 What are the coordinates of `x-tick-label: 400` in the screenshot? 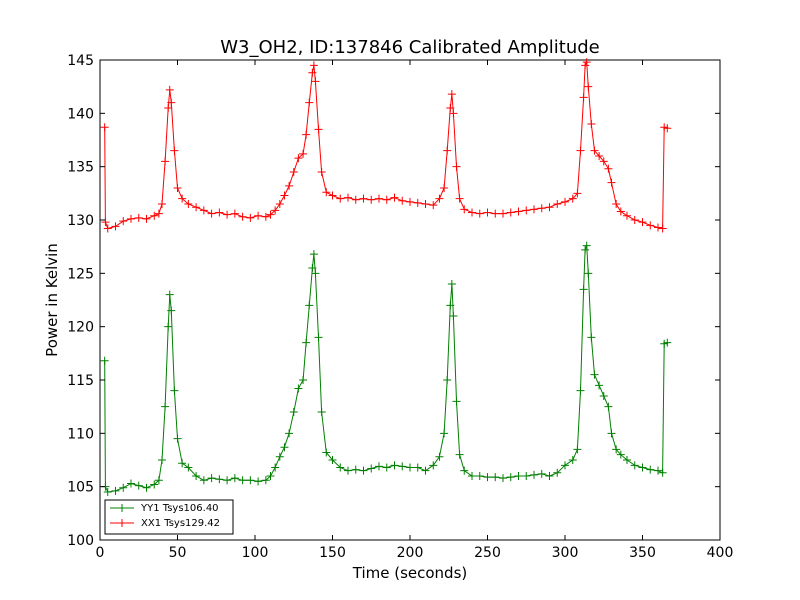 It's located at (720, 553).